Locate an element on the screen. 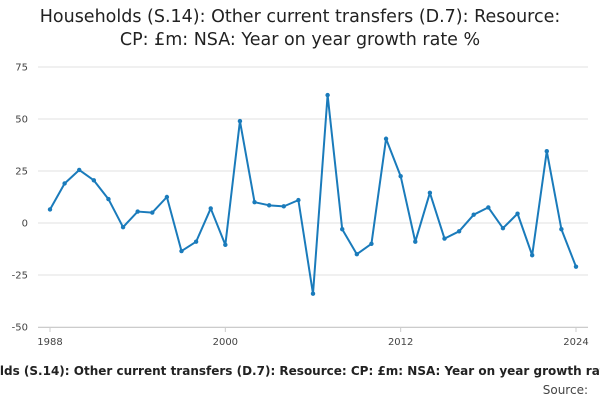 This screenshot has height=400, width=600. x-tick-label: 2012 is located at coordinates (400, 342).